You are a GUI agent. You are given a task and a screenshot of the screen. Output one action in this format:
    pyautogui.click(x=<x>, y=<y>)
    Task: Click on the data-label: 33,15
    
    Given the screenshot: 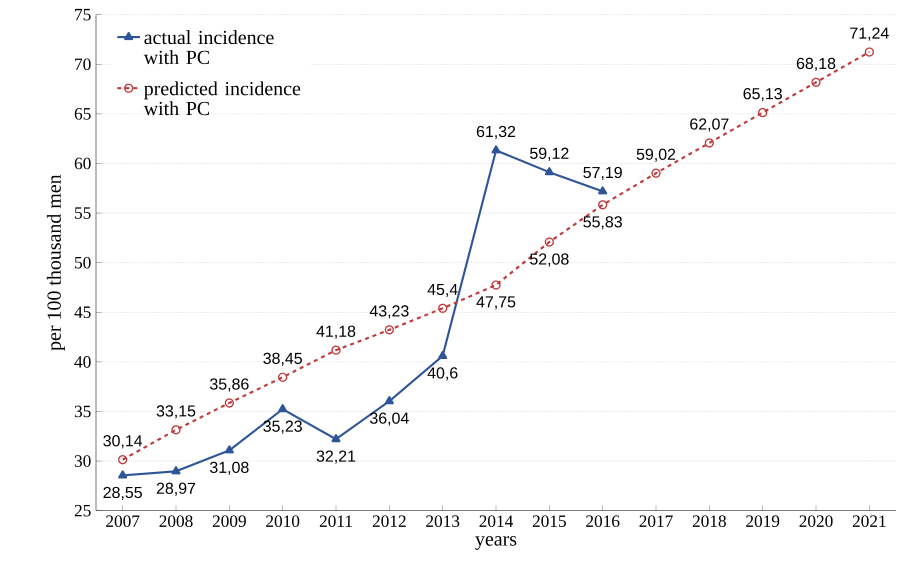 What is the action you would take?
    pyautogui.click(x=176, y=411)
    